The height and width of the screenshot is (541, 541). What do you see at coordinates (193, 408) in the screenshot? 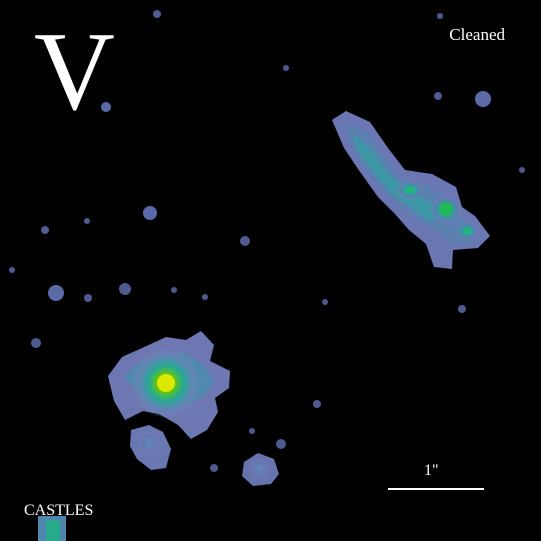
I see `lower-left-component` at bounding box center [193, 408].